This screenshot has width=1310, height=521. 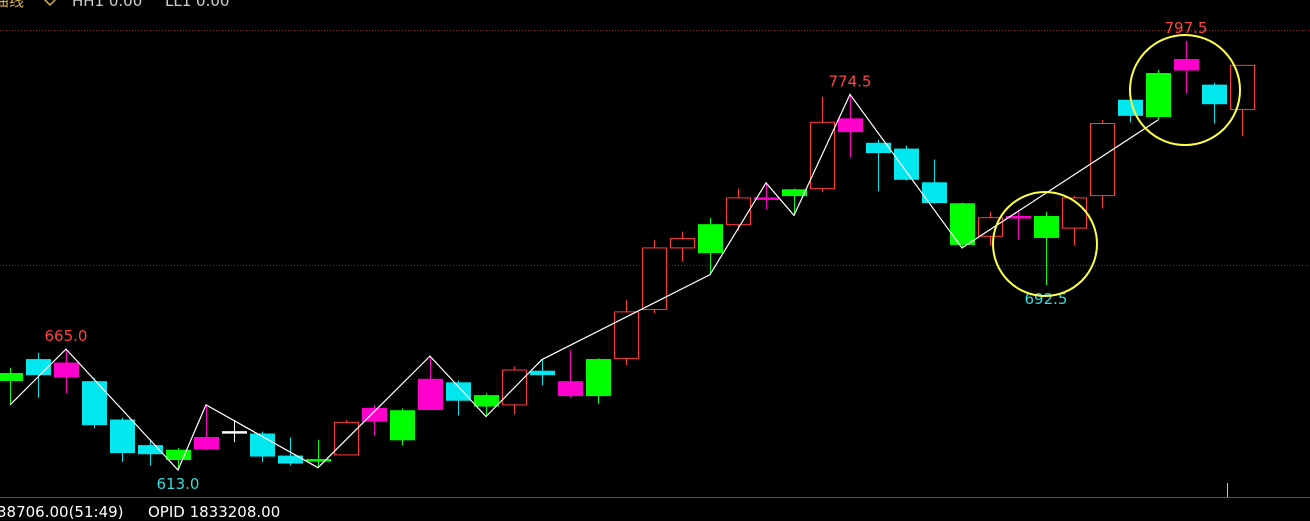 I want to click on price-annotation: 797.5, so click(x=1186, y=28).